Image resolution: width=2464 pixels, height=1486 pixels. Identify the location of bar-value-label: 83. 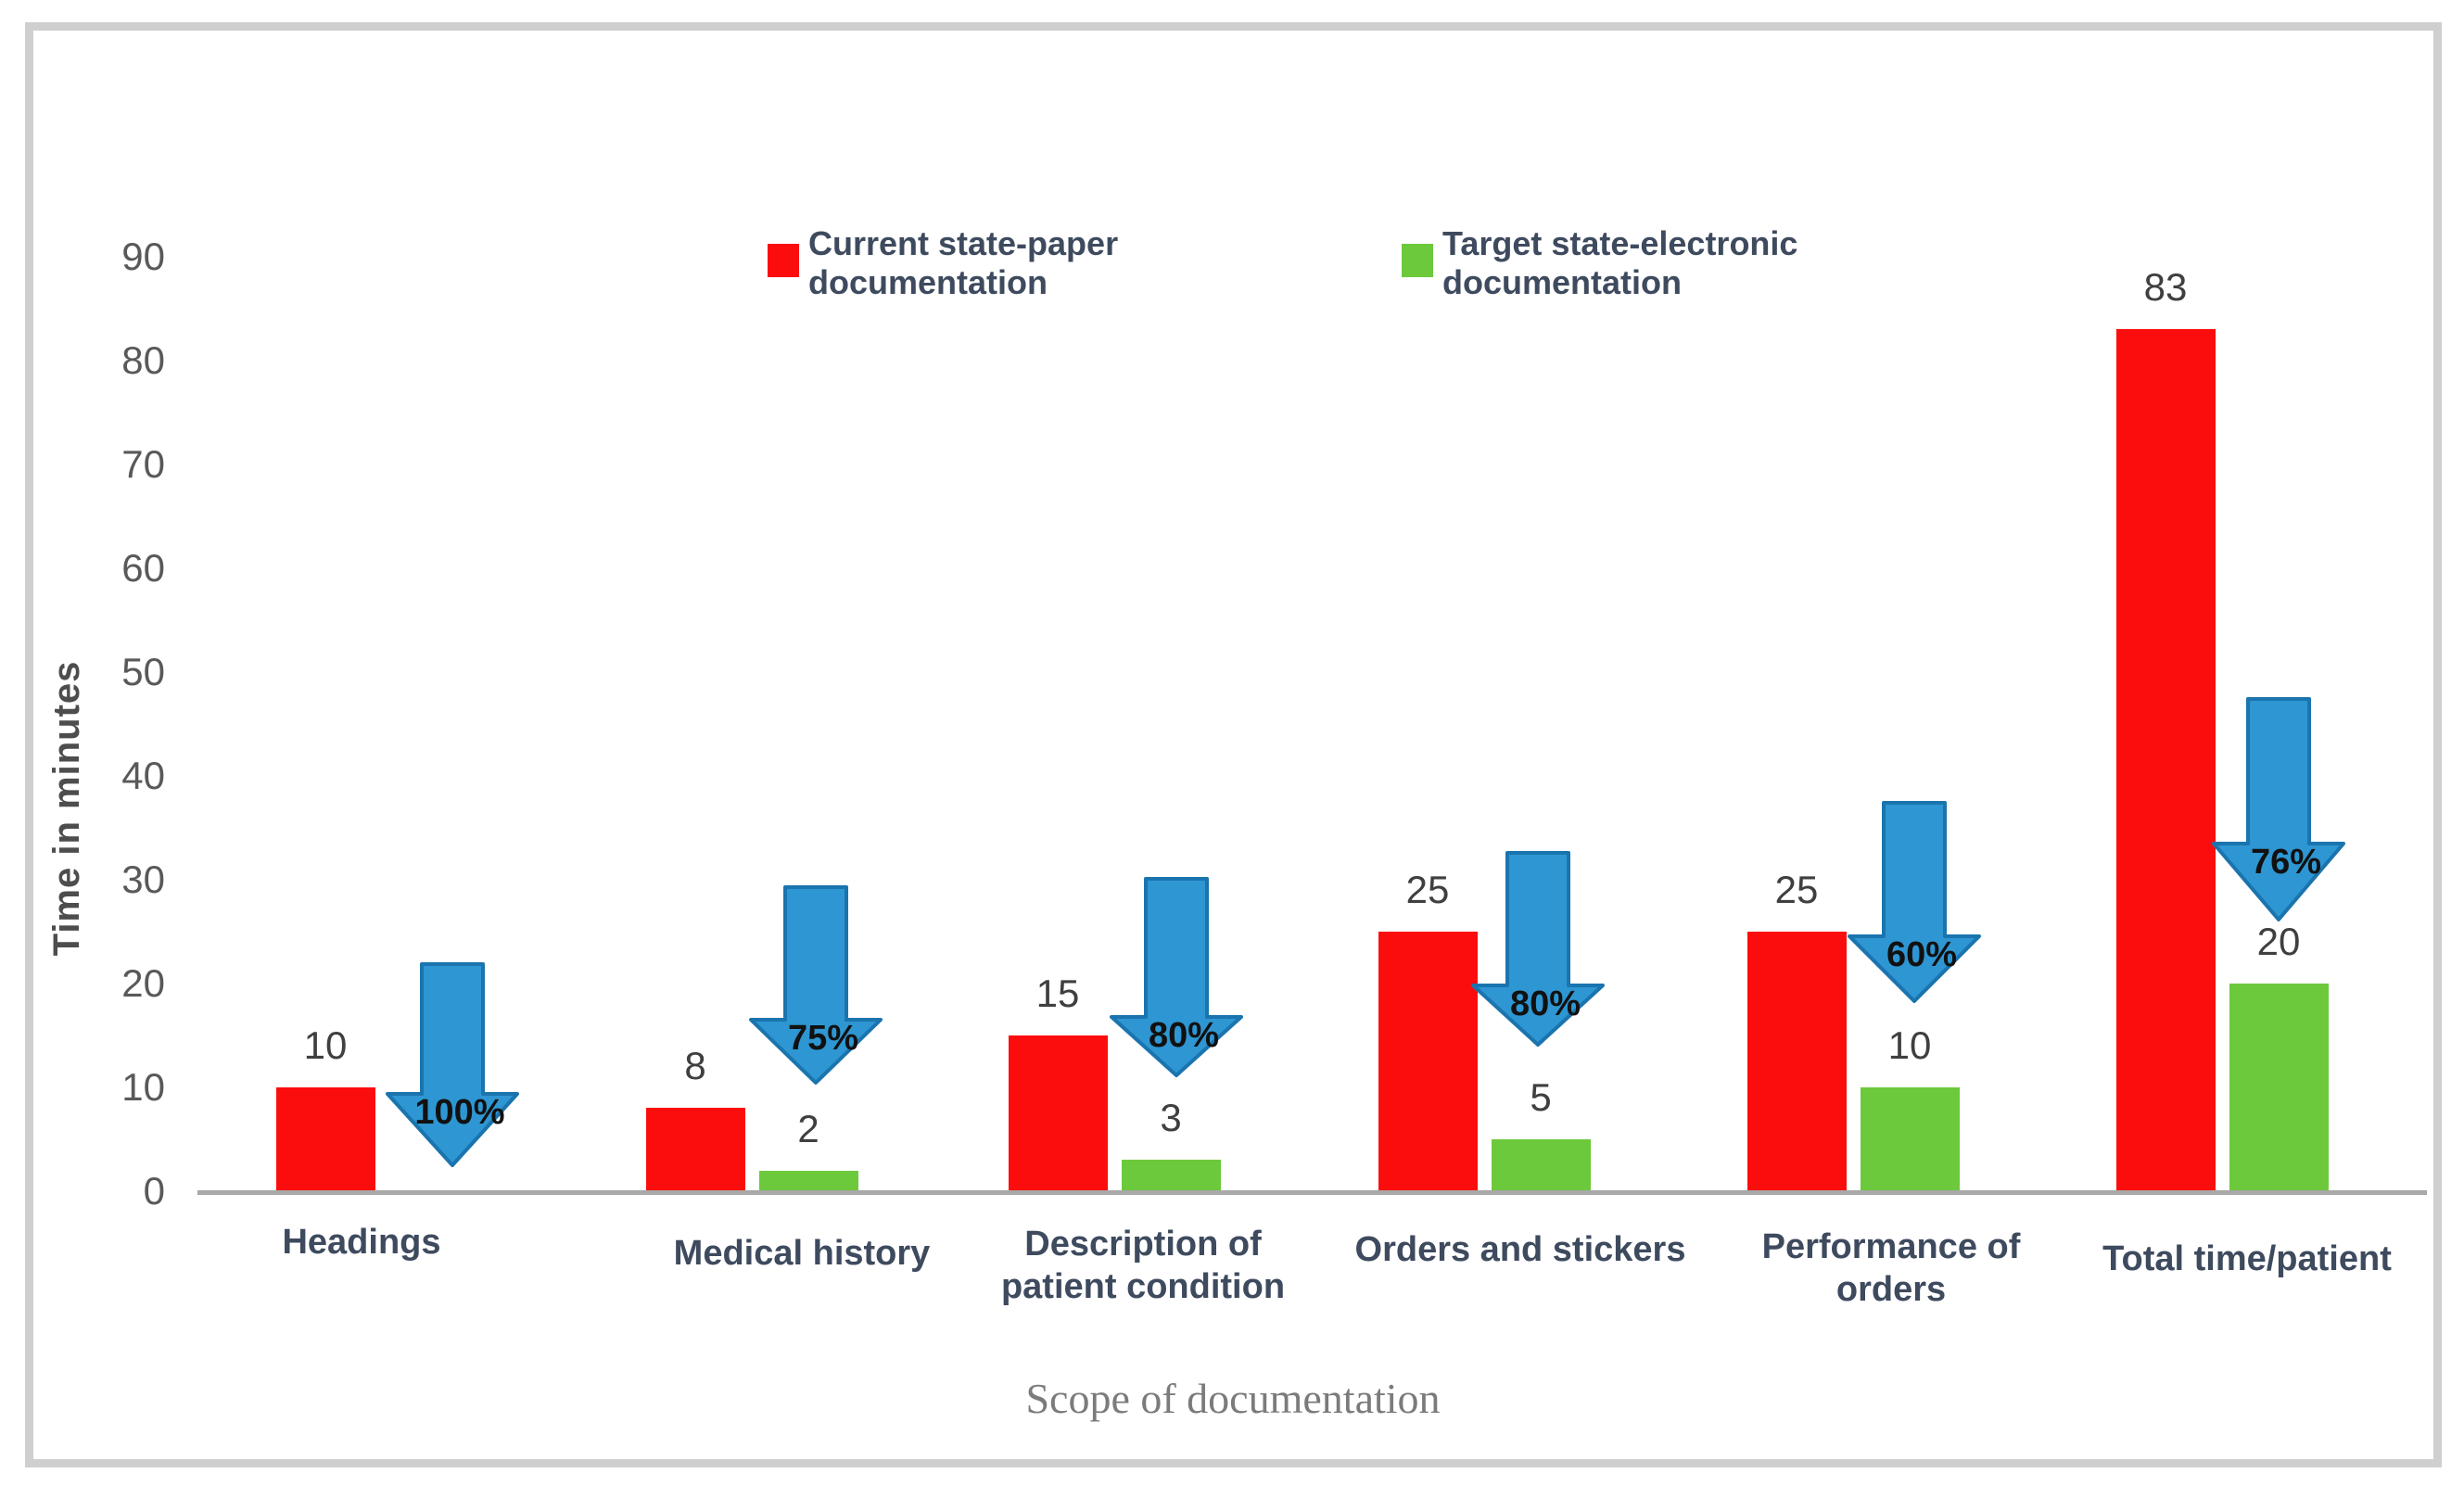
(2165, 287).